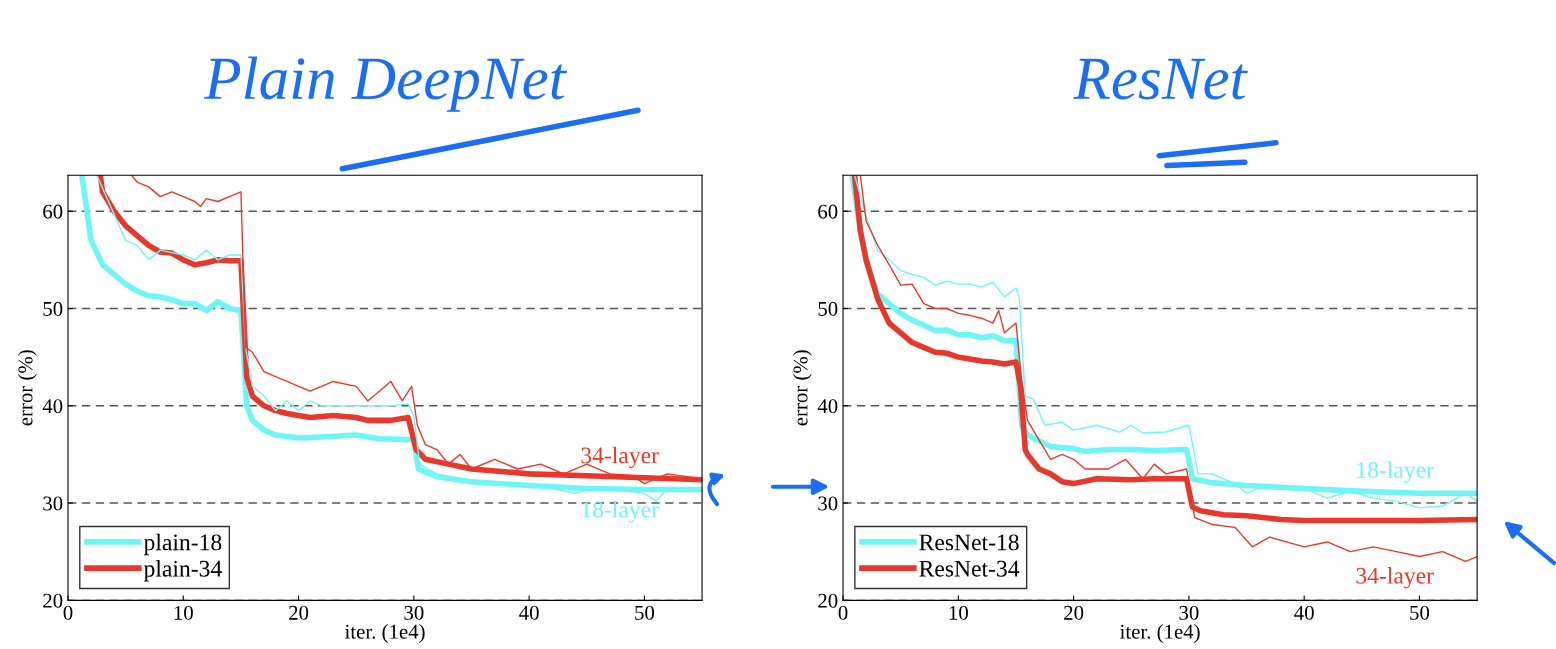  I want to click on legend-label: plain-34, so click(182, 571).